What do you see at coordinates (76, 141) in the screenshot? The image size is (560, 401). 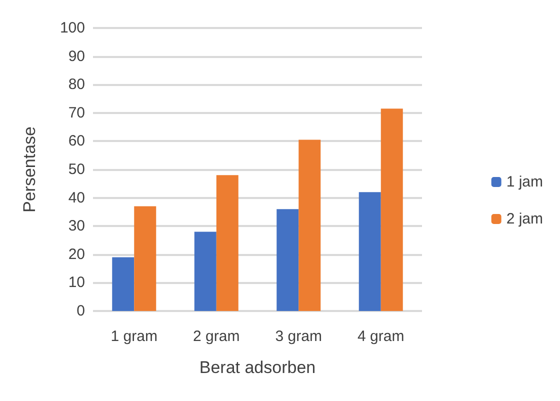 I see `y-tick-label: 60` at bounding box center [76, 141].